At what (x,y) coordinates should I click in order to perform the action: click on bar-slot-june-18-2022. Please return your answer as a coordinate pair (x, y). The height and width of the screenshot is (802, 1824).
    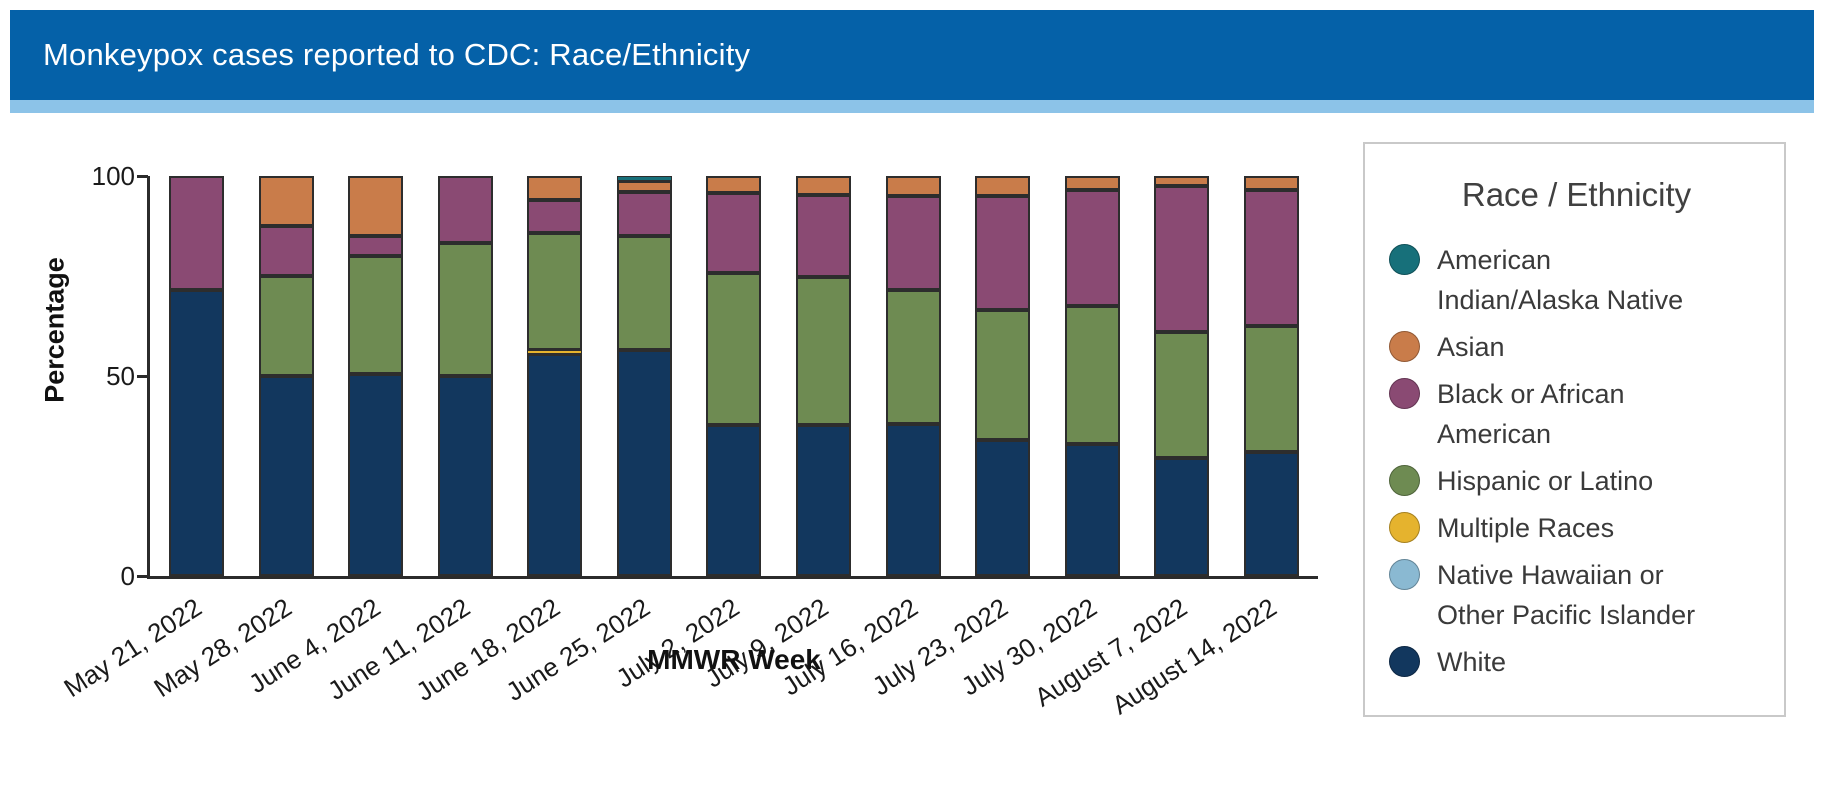
    Looking at the image, I should click on (555, 376).